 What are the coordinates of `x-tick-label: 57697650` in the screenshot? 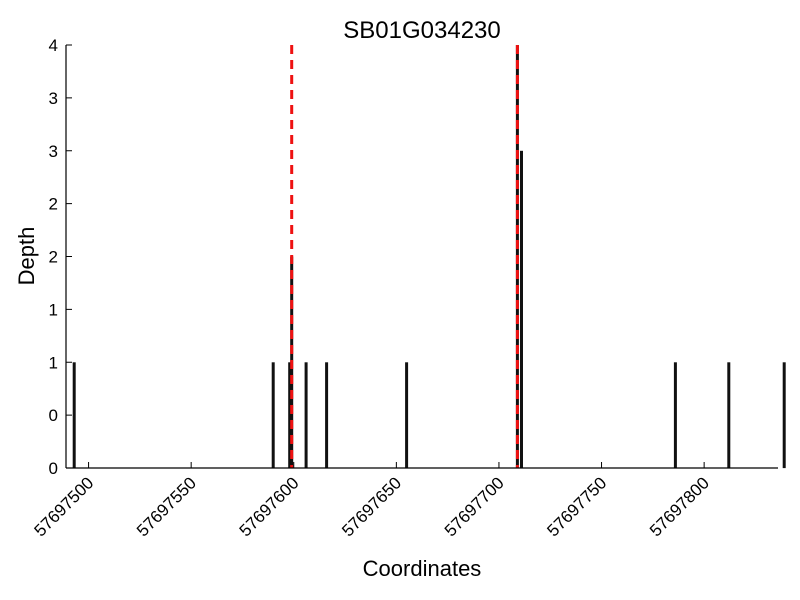 It's located at (371, 506).